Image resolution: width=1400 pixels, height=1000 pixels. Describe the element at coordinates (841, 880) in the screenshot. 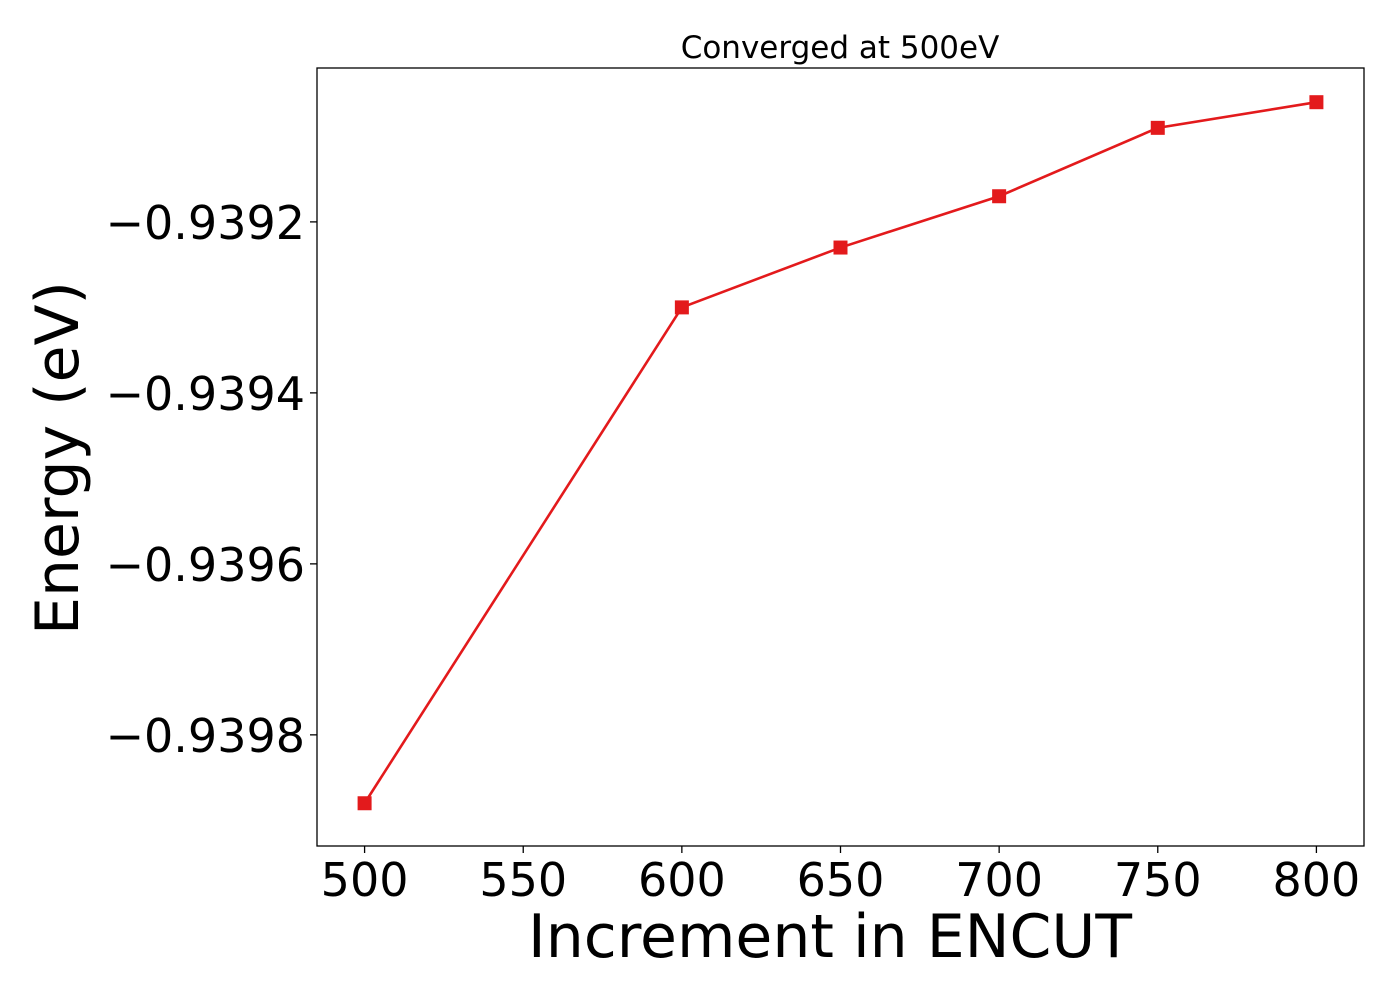

I see `x-tick-label: 650` at that location.